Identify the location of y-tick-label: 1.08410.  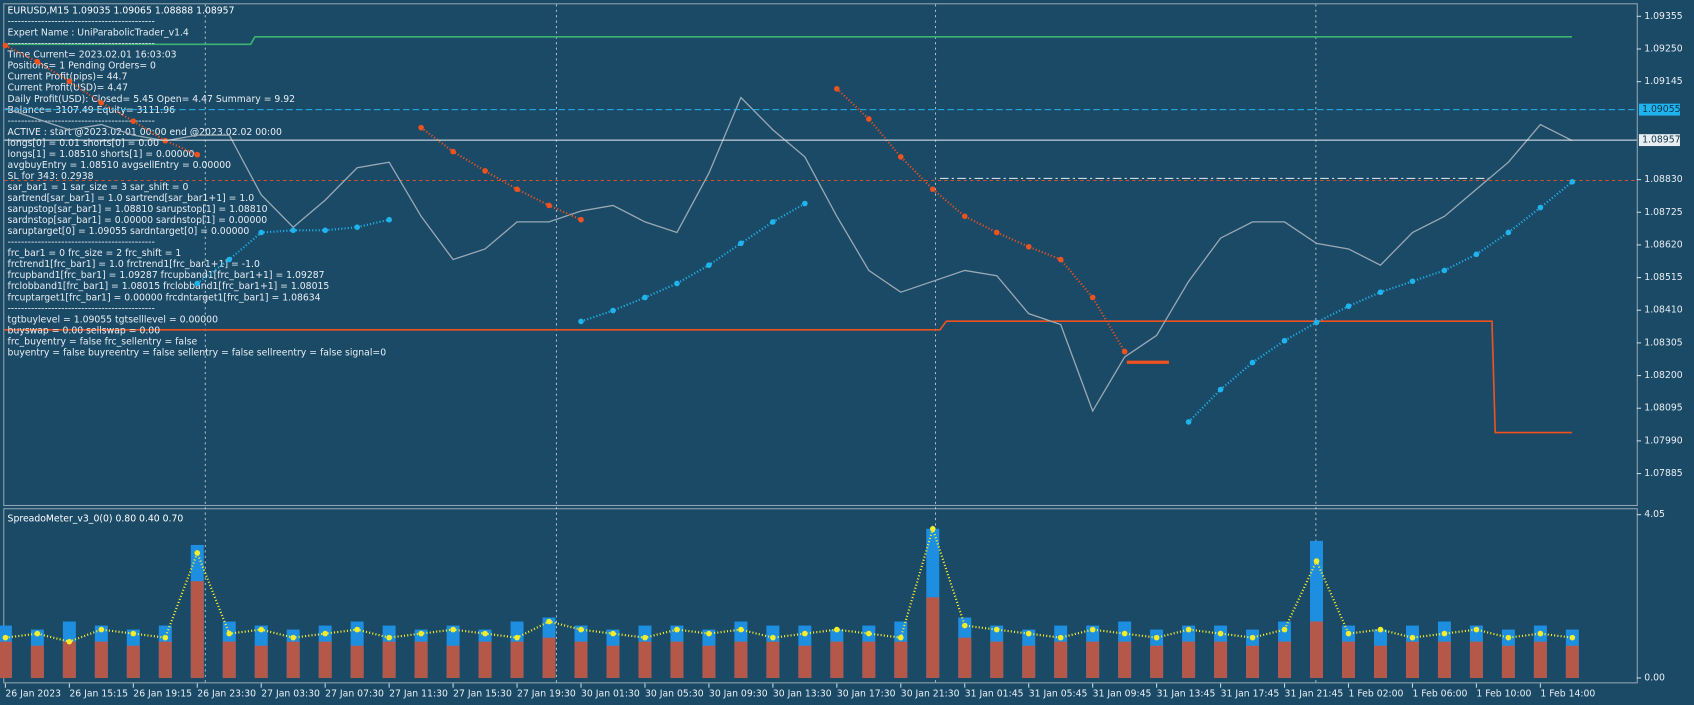
(1663, 310).